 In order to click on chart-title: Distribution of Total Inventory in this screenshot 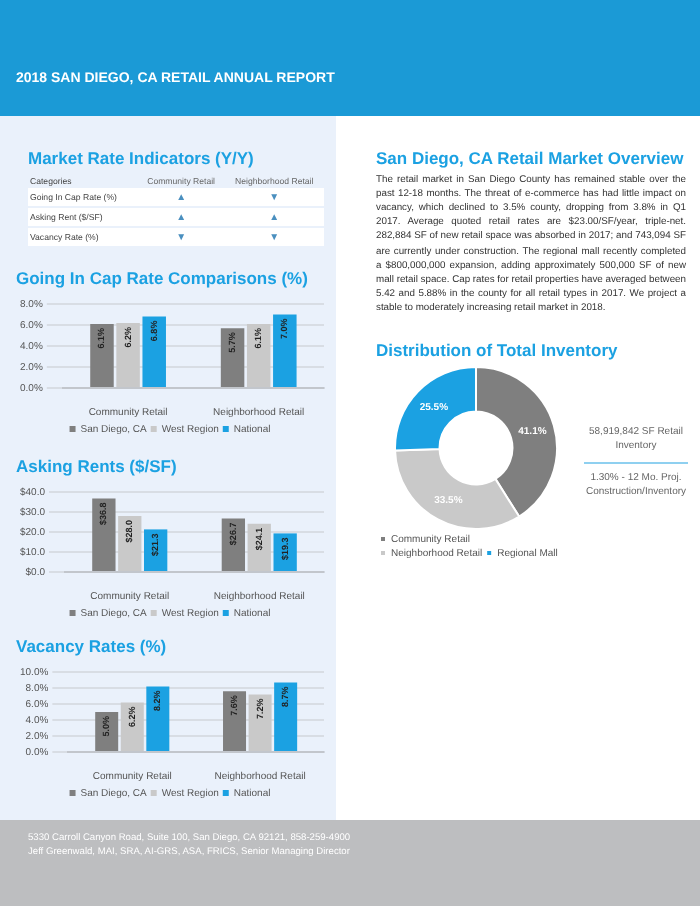, I will do `click(498, 350)`.